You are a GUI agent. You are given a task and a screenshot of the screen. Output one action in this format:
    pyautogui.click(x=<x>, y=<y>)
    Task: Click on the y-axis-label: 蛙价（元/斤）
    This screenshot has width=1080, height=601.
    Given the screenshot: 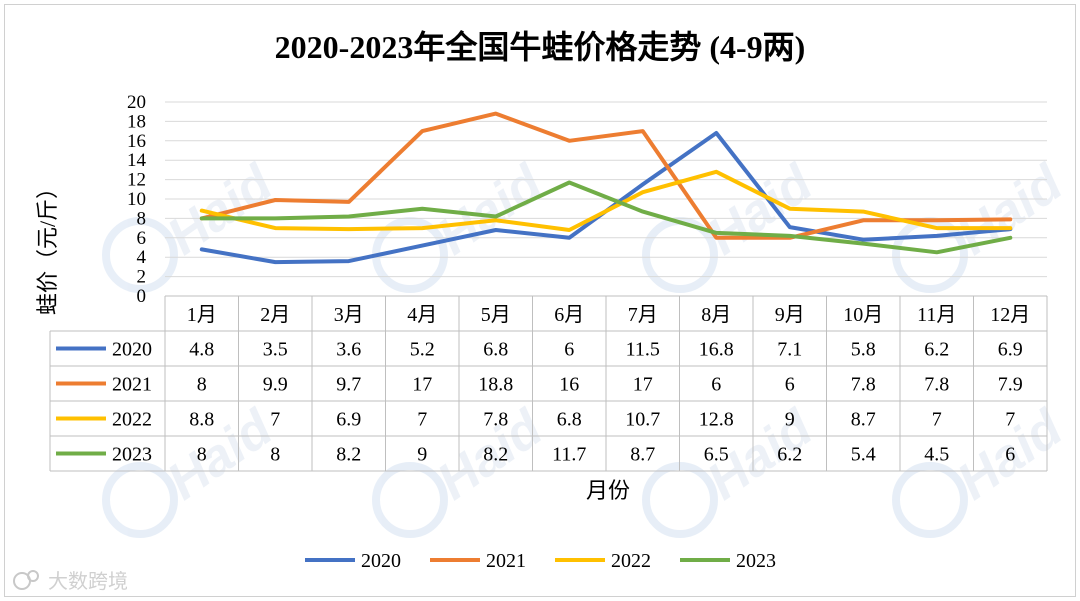 What is the action you would take?
    pyautogui.click(x=47, y=246)
    